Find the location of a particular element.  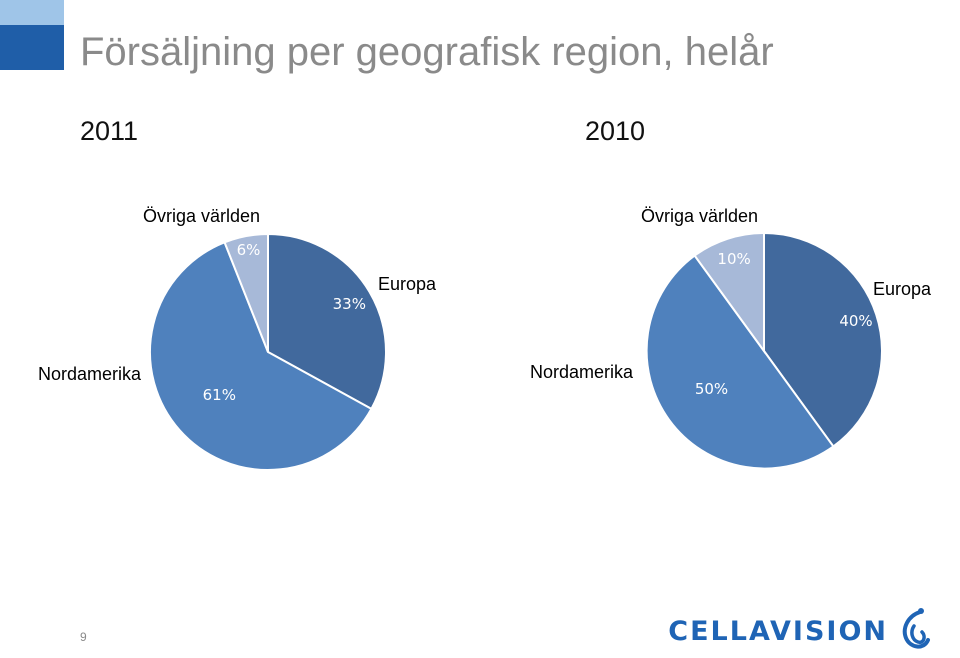

pie-2010-value-label-europa: 40% is located at coordinates (855, 321).